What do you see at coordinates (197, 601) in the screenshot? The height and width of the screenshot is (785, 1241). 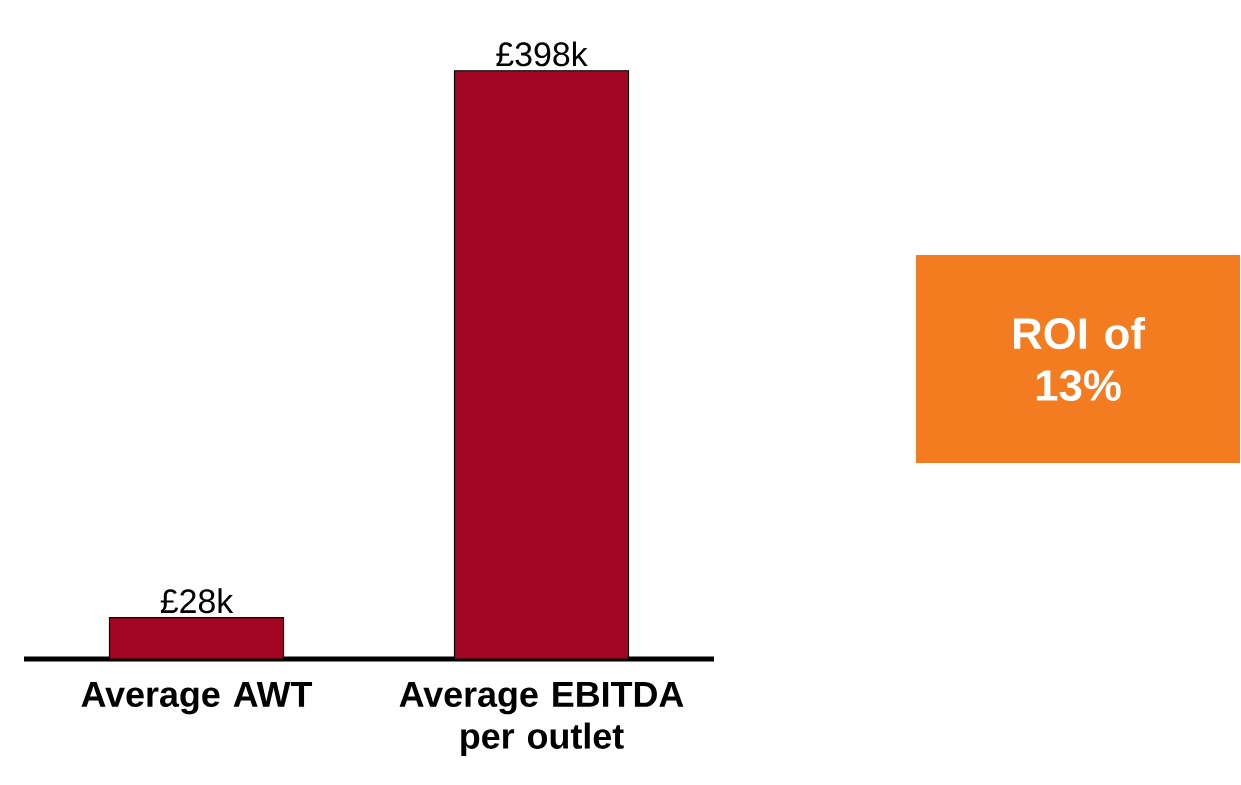 I see `data-label: £28k` at bounding box center [197, 601].